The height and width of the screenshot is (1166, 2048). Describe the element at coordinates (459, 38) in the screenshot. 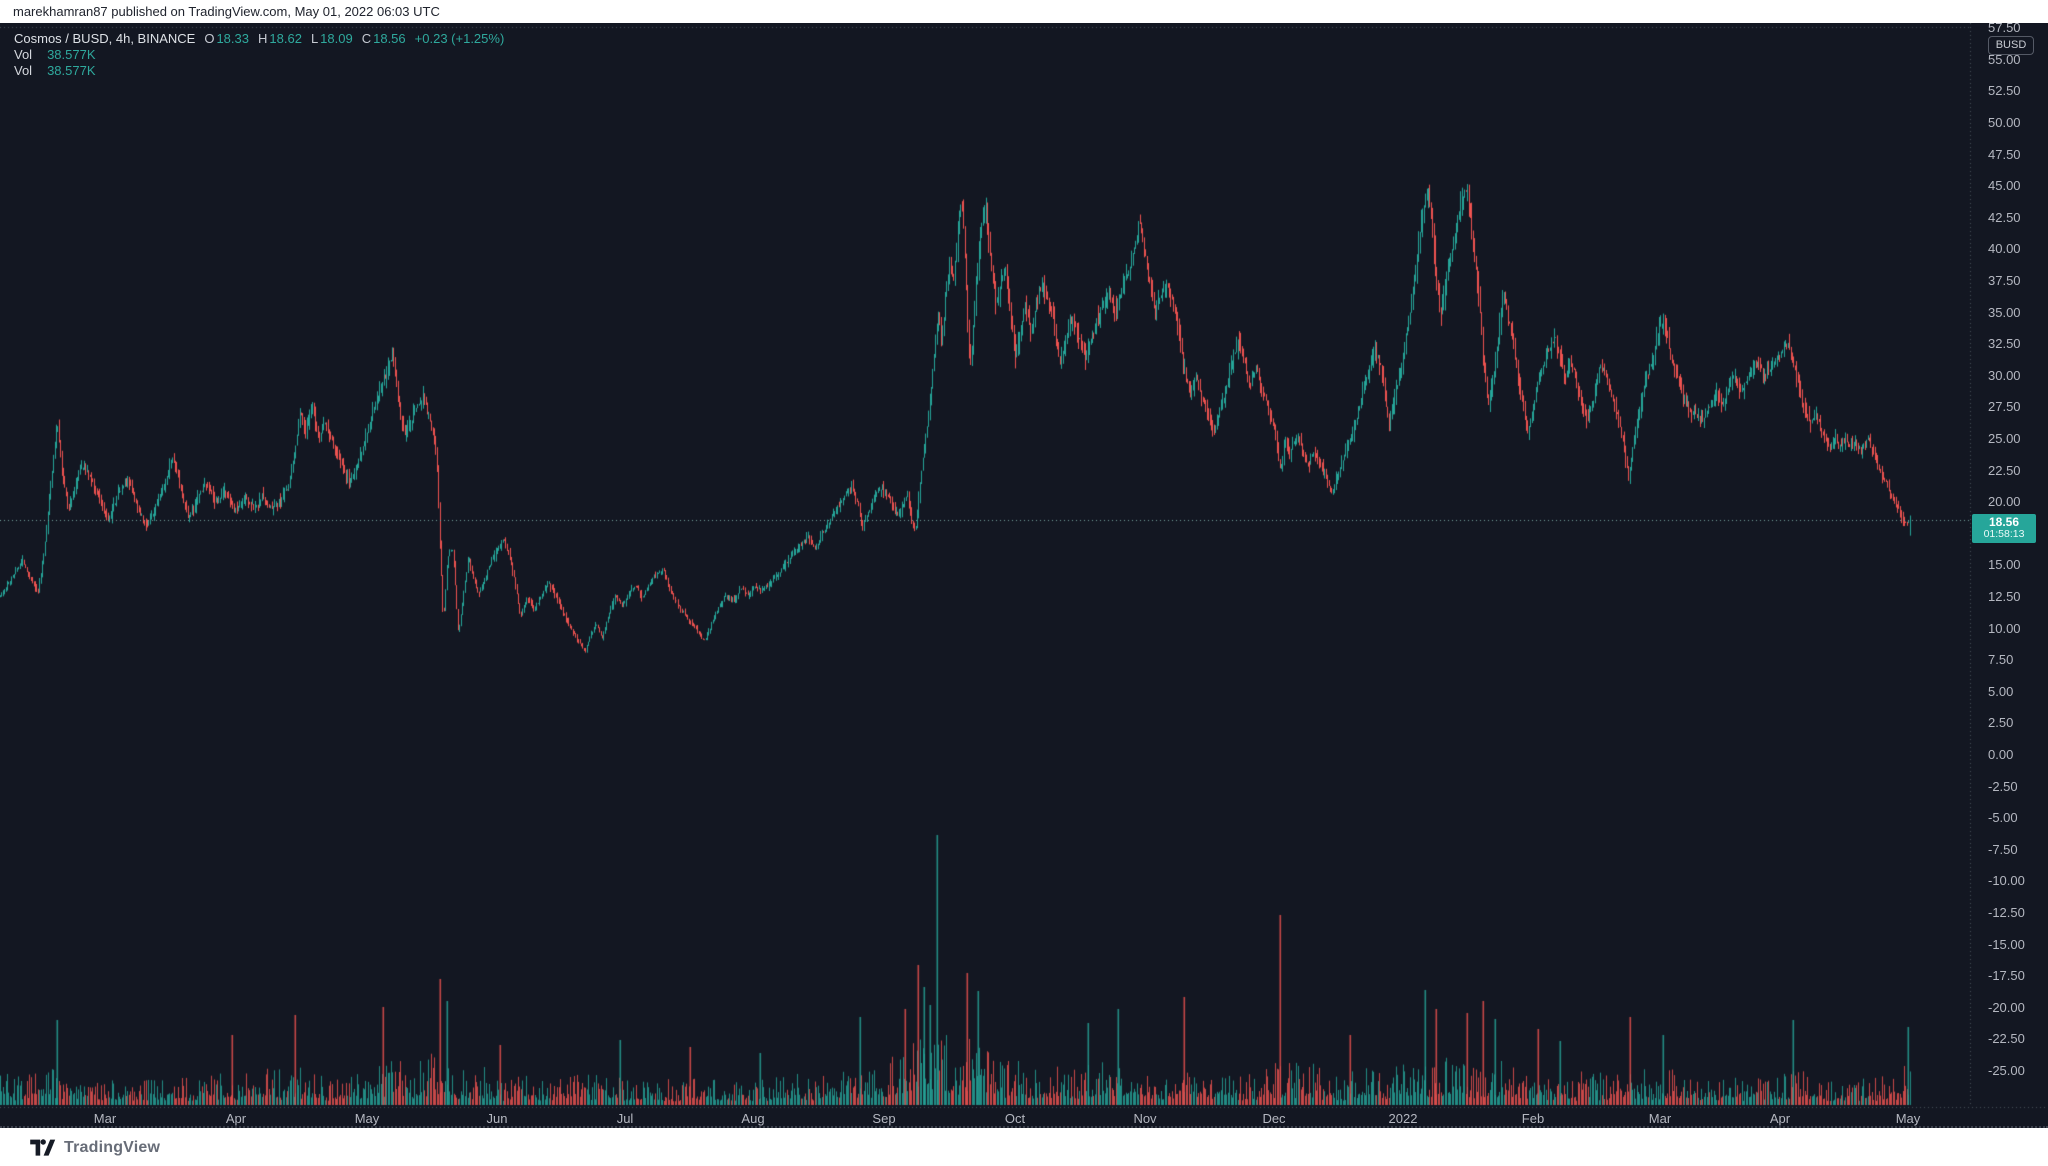

I see `price-change: +0.23 (+1.25%)` at that location.